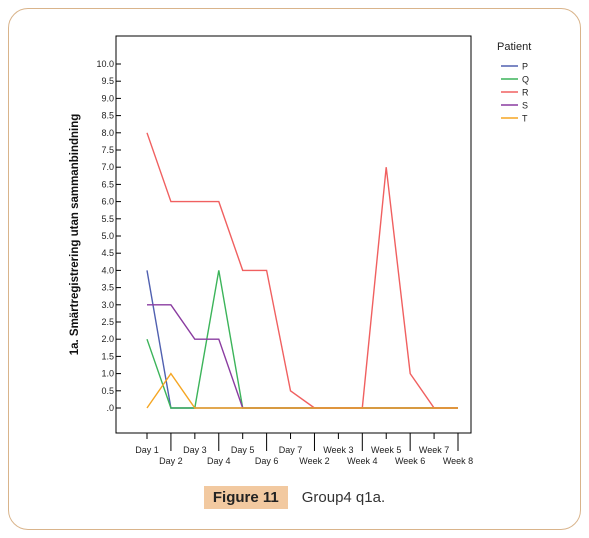  Describe the element at coordinates (107, 391) in the screenshot. I see `y-tick-label: 0.5` at that location.